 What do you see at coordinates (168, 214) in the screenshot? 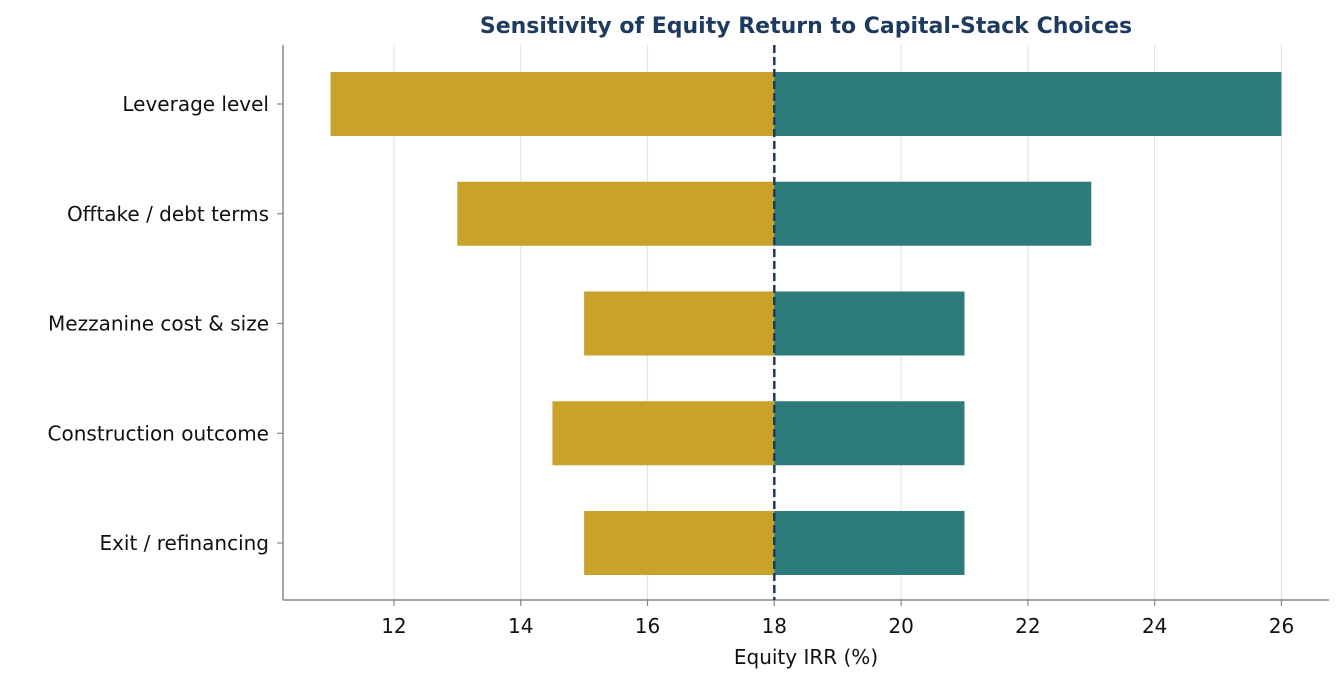
I see `y-tick-label: Offtake / debt terms` at bounding box center [168, 214].